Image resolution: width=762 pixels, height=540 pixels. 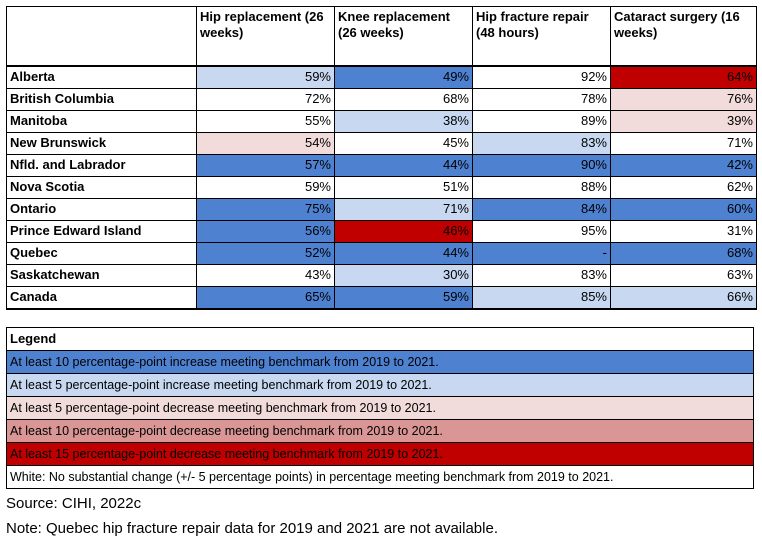 What do you see at coordinates (265, 99) in the screenshot?
I see `value-cell: 72%` at bounding box center [265, 99].